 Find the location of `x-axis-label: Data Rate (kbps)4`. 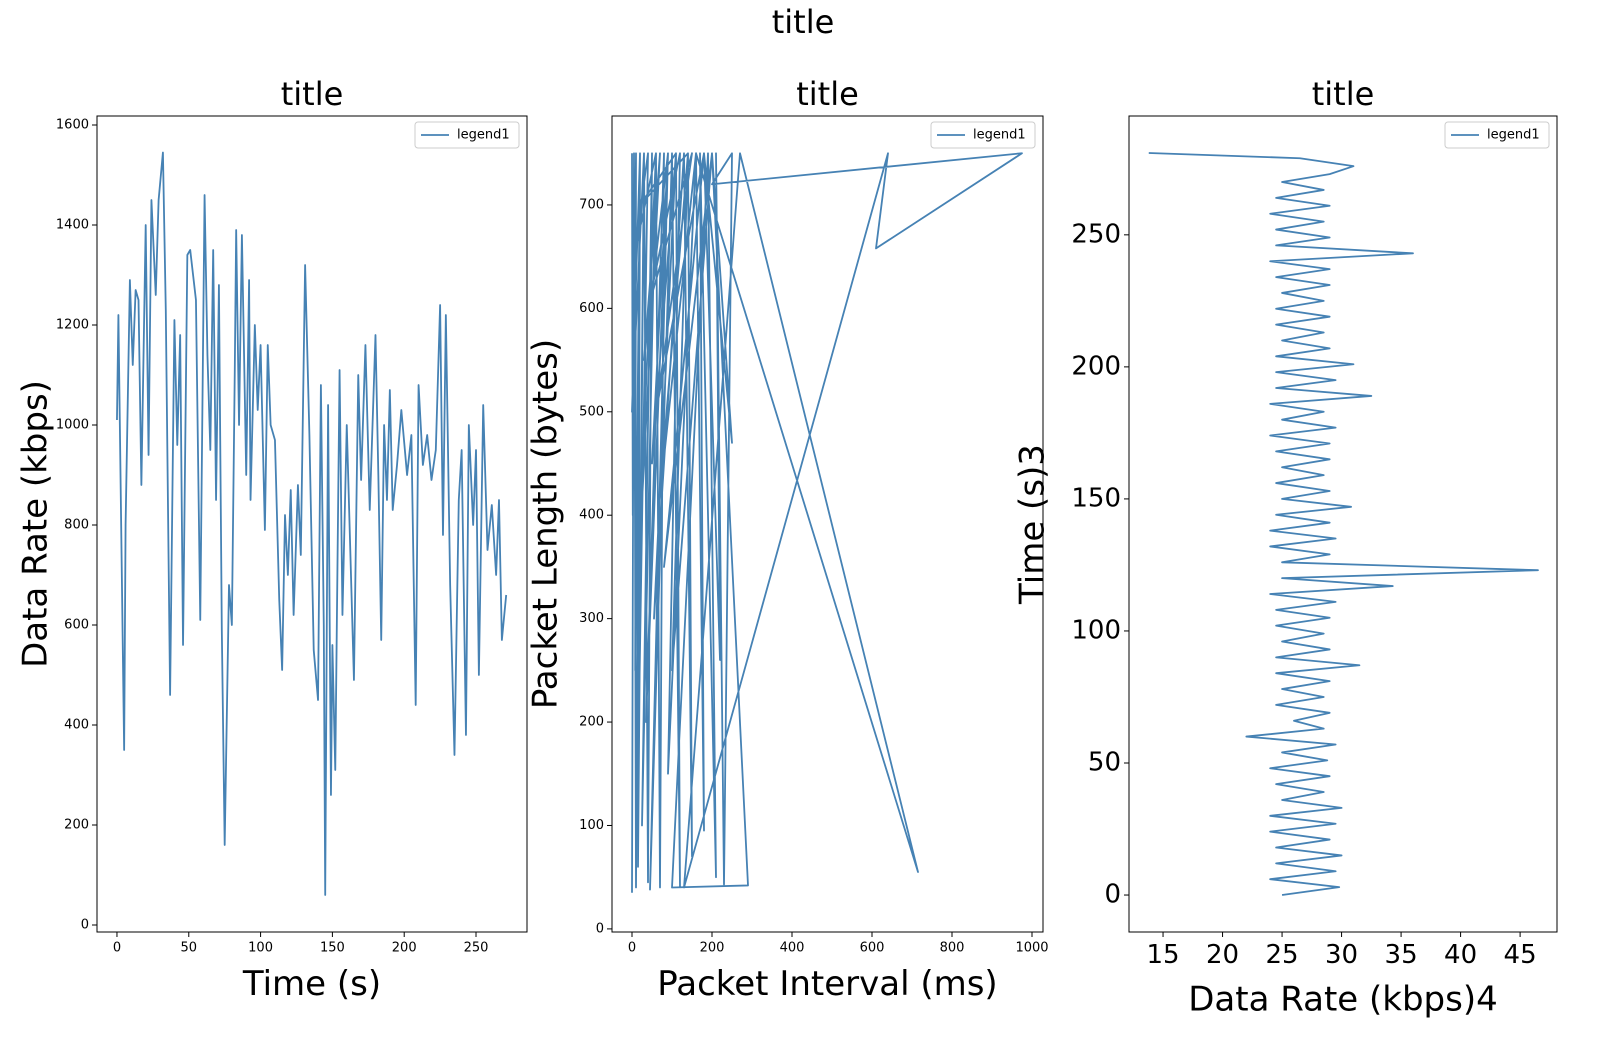

x-axis-label: Data Rate (kbps)4 is located at coordinates (1343, 1000).